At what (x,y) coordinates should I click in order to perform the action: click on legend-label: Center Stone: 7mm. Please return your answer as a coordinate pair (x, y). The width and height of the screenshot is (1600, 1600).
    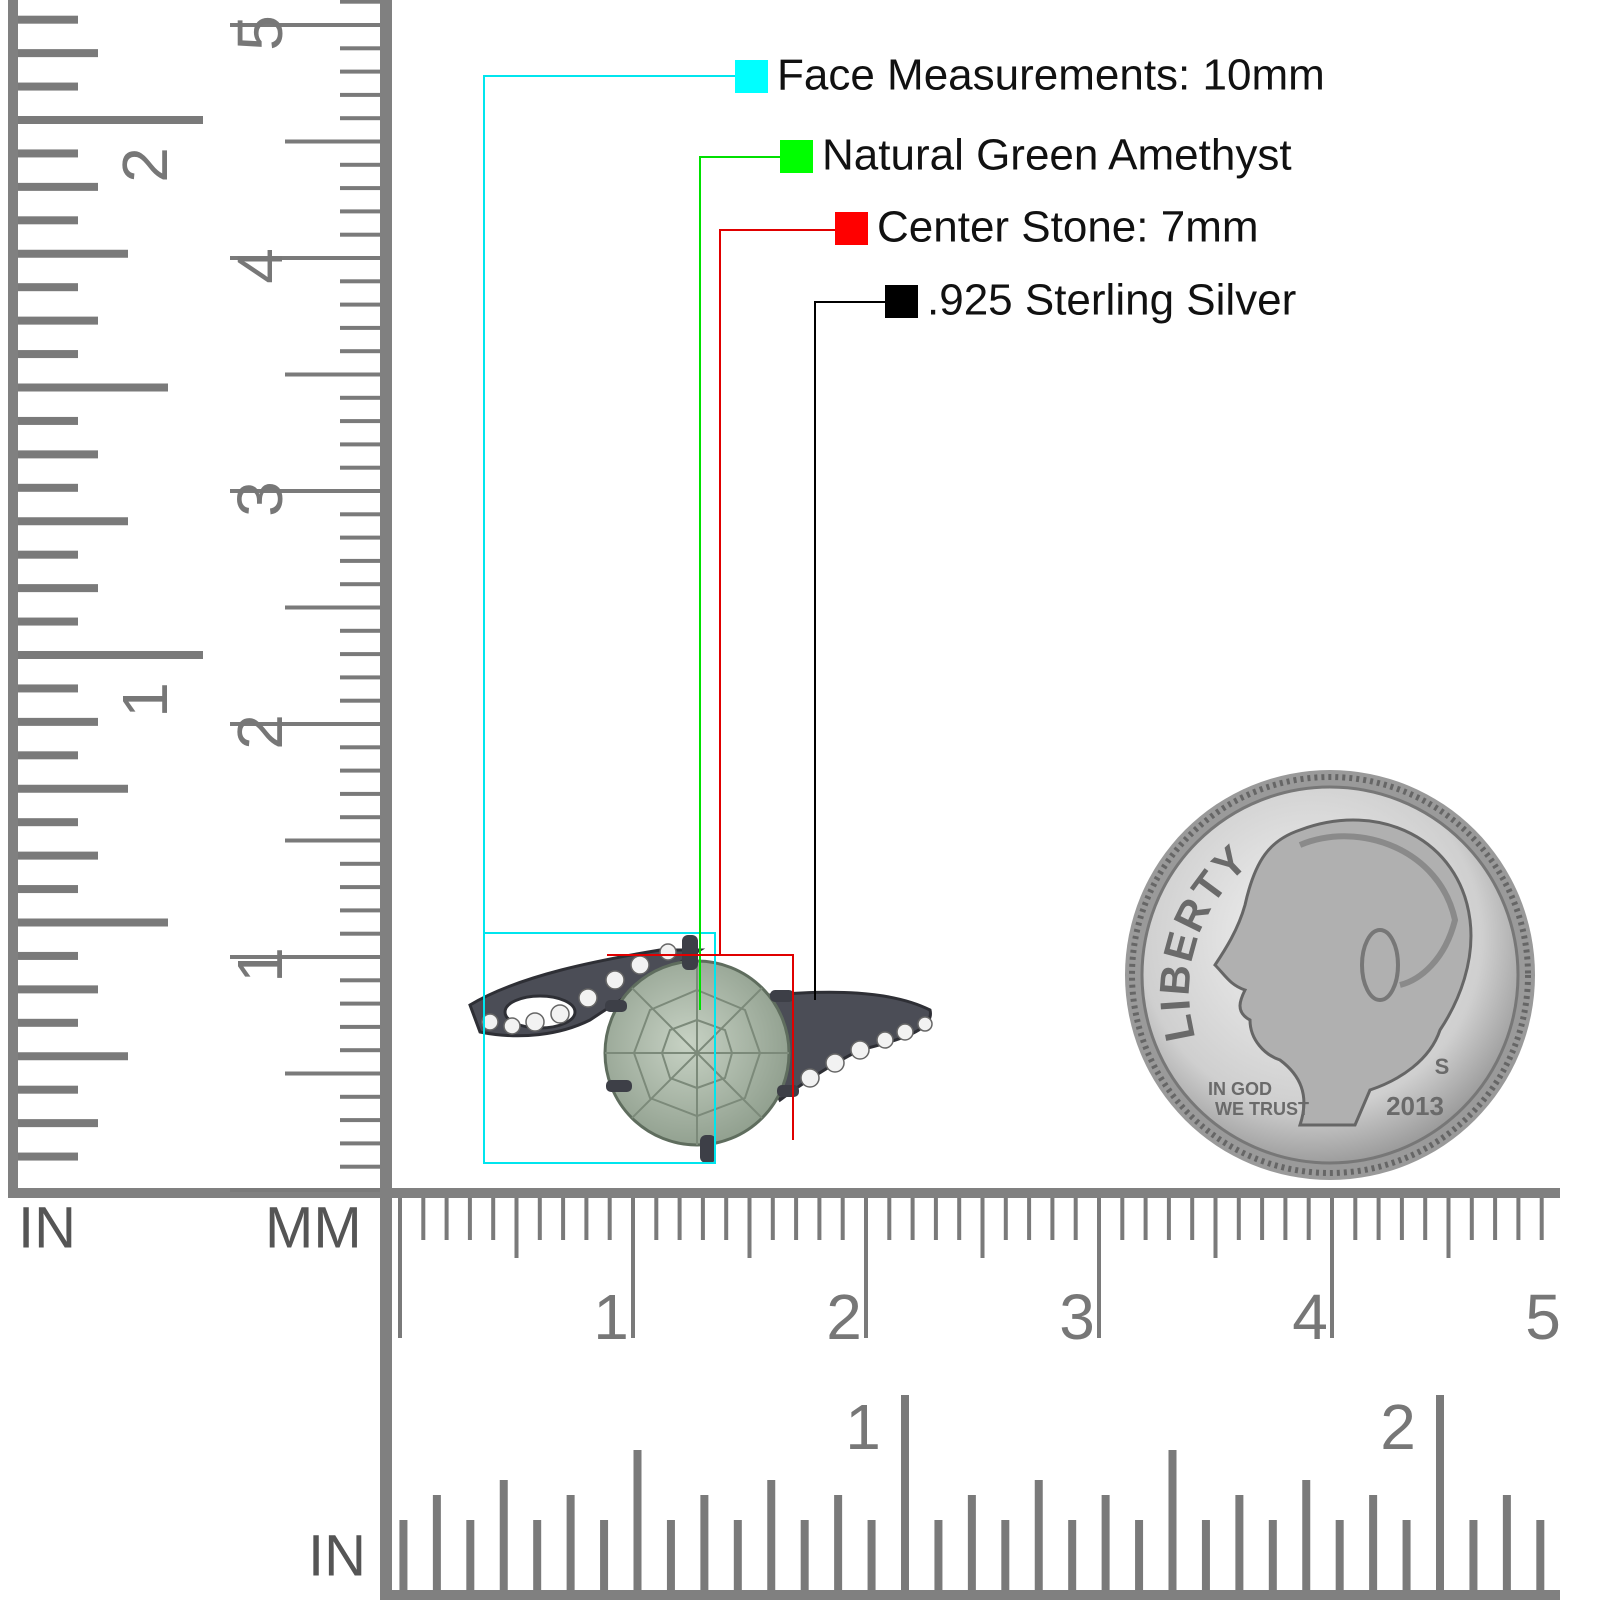
    Looking at the image, I should click on (1068, 227).